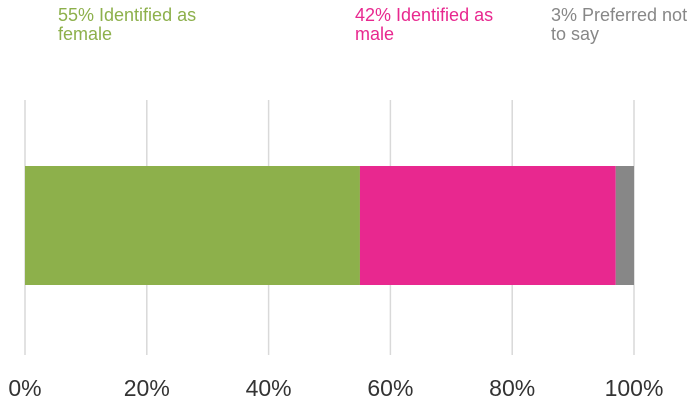 The image size is (694, 419). What do you see at coordinates (127, 24) in the screenshot?
I see `legend-label: 55% Identified as female` at bounding box center [127, 24].